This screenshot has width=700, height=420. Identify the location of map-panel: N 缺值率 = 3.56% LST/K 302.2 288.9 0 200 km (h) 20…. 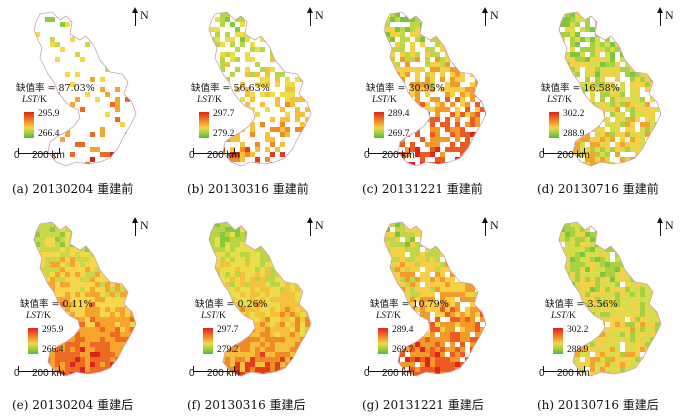
(612, 315).